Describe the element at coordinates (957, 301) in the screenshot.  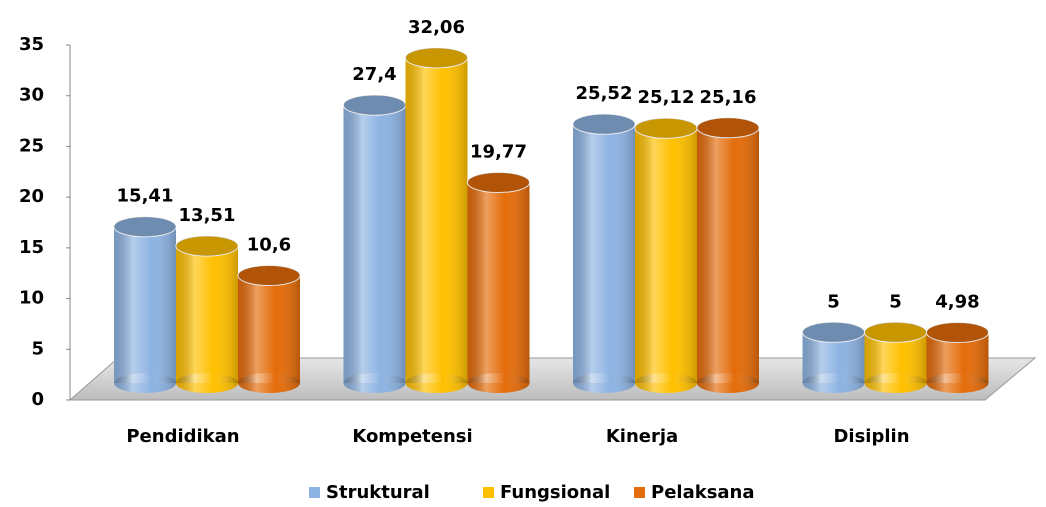
I see `data-label: 4,98` at that location.